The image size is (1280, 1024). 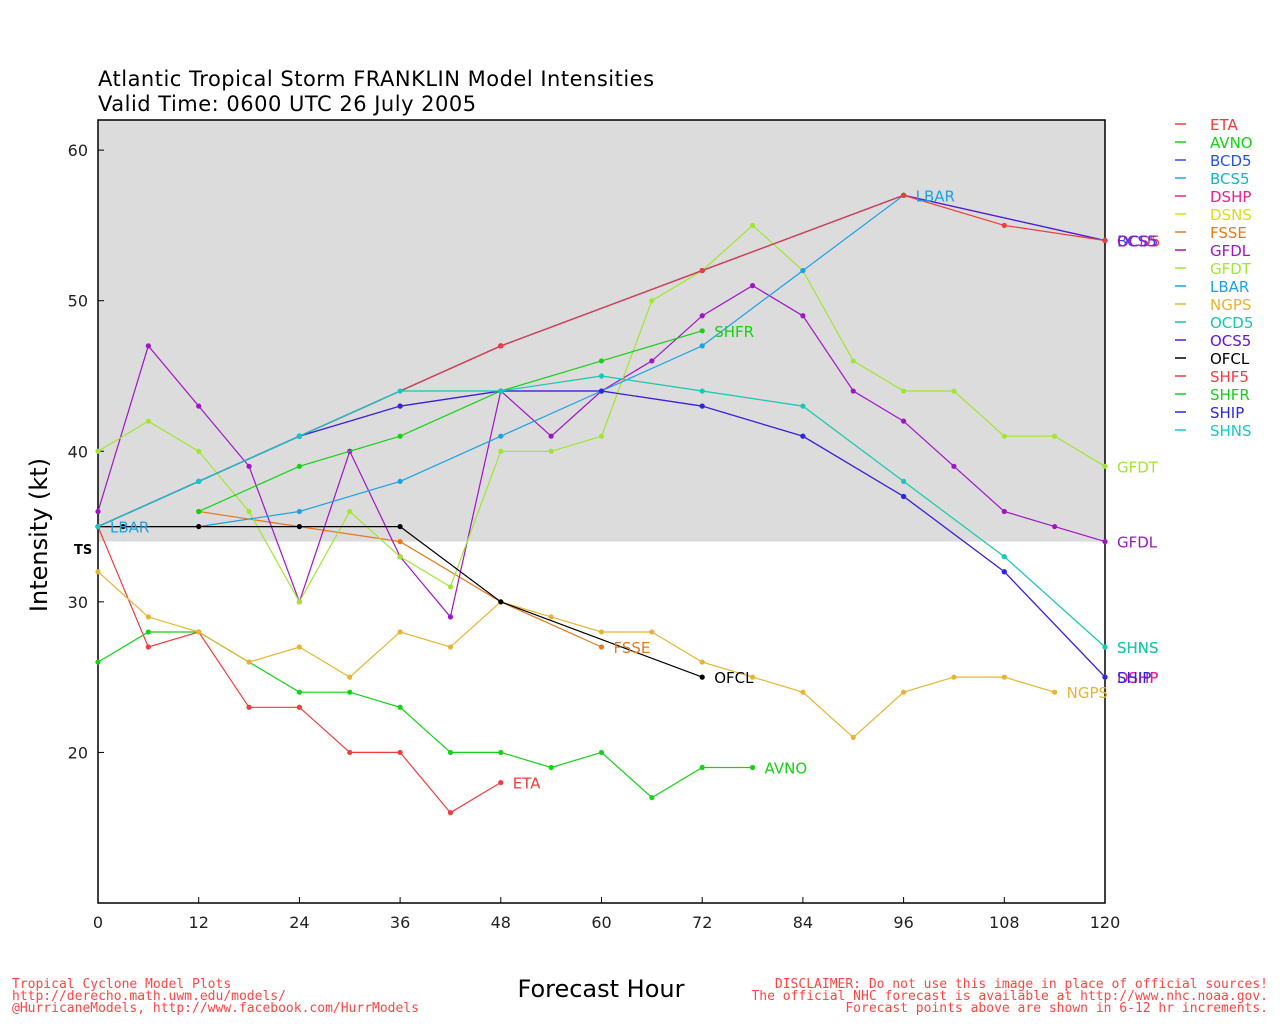 What do you see at coordinates (601, 922) in the screenshot?
I see `x-tick-label: 60` at bounding box center [601, 922].